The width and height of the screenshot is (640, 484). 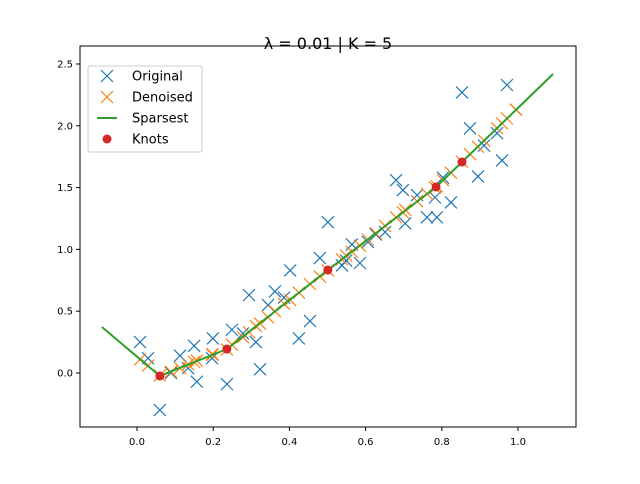 I want to click on y-tick-label: 1.0, so click(x=65, y=250).